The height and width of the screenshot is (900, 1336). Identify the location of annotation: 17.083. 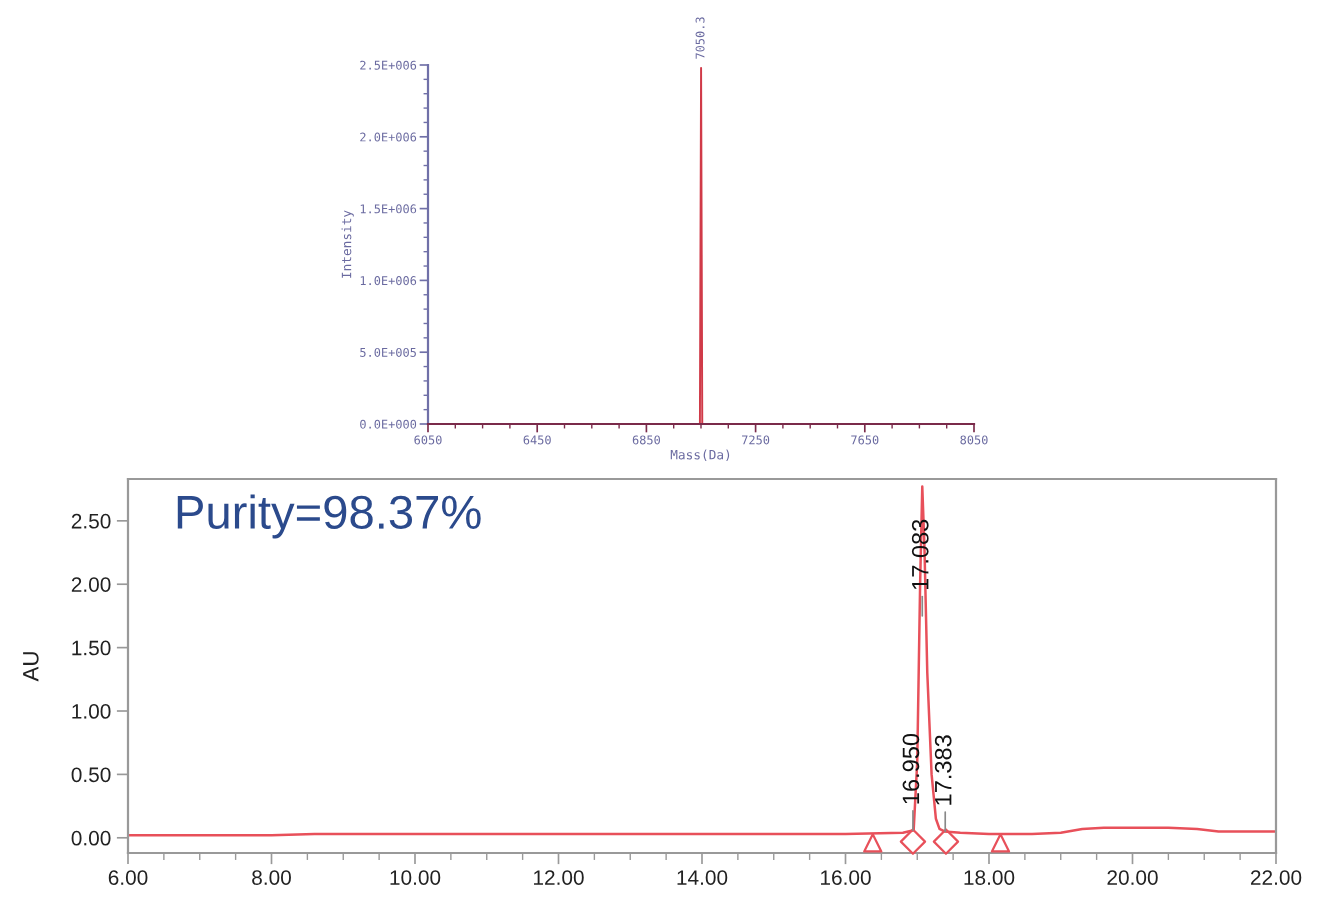
(920, 554).